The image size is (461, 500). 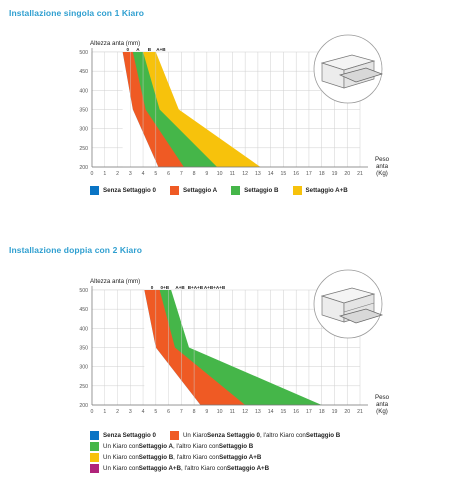 What do you see at coordinates (382, 166) in the screenshot?
I see `x-axis-title-line: anta` at bounding box center [382, 166].